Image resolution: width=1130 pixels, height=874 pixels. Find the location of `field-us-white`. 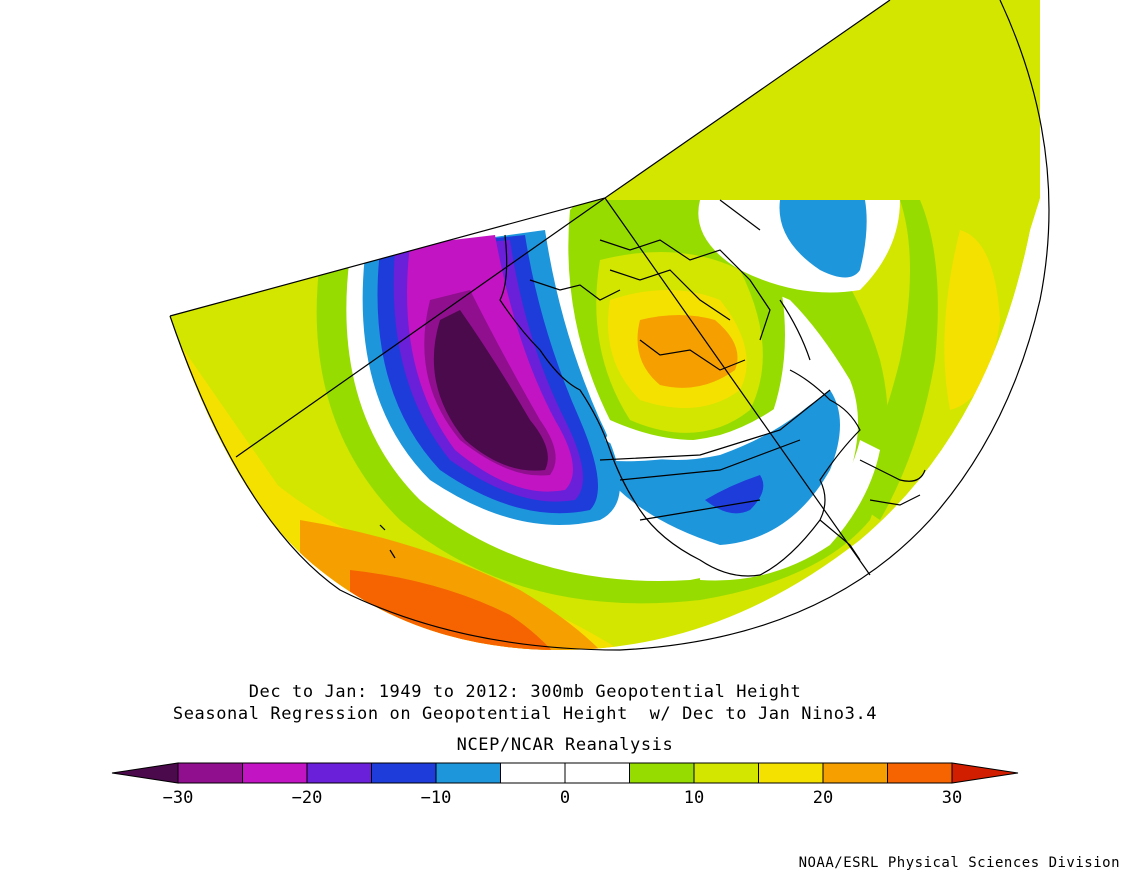

field-us-white is located at coordinates (717, 417).